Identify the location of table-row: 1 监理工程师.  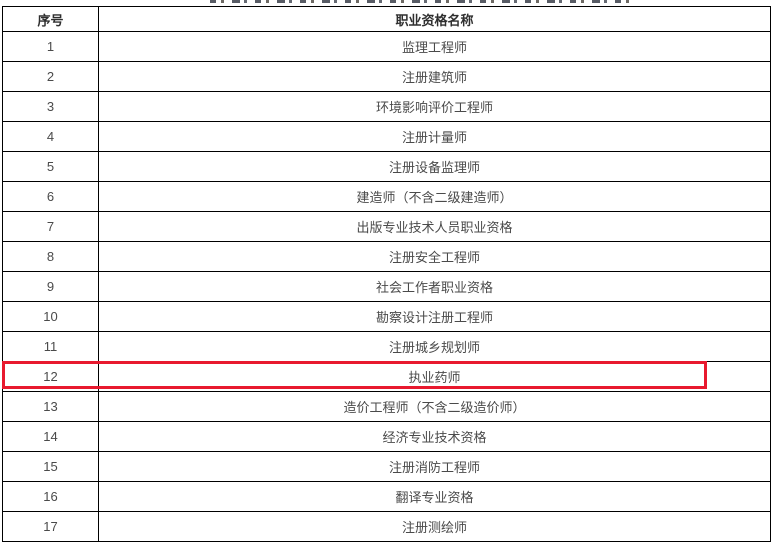
(386, 46).